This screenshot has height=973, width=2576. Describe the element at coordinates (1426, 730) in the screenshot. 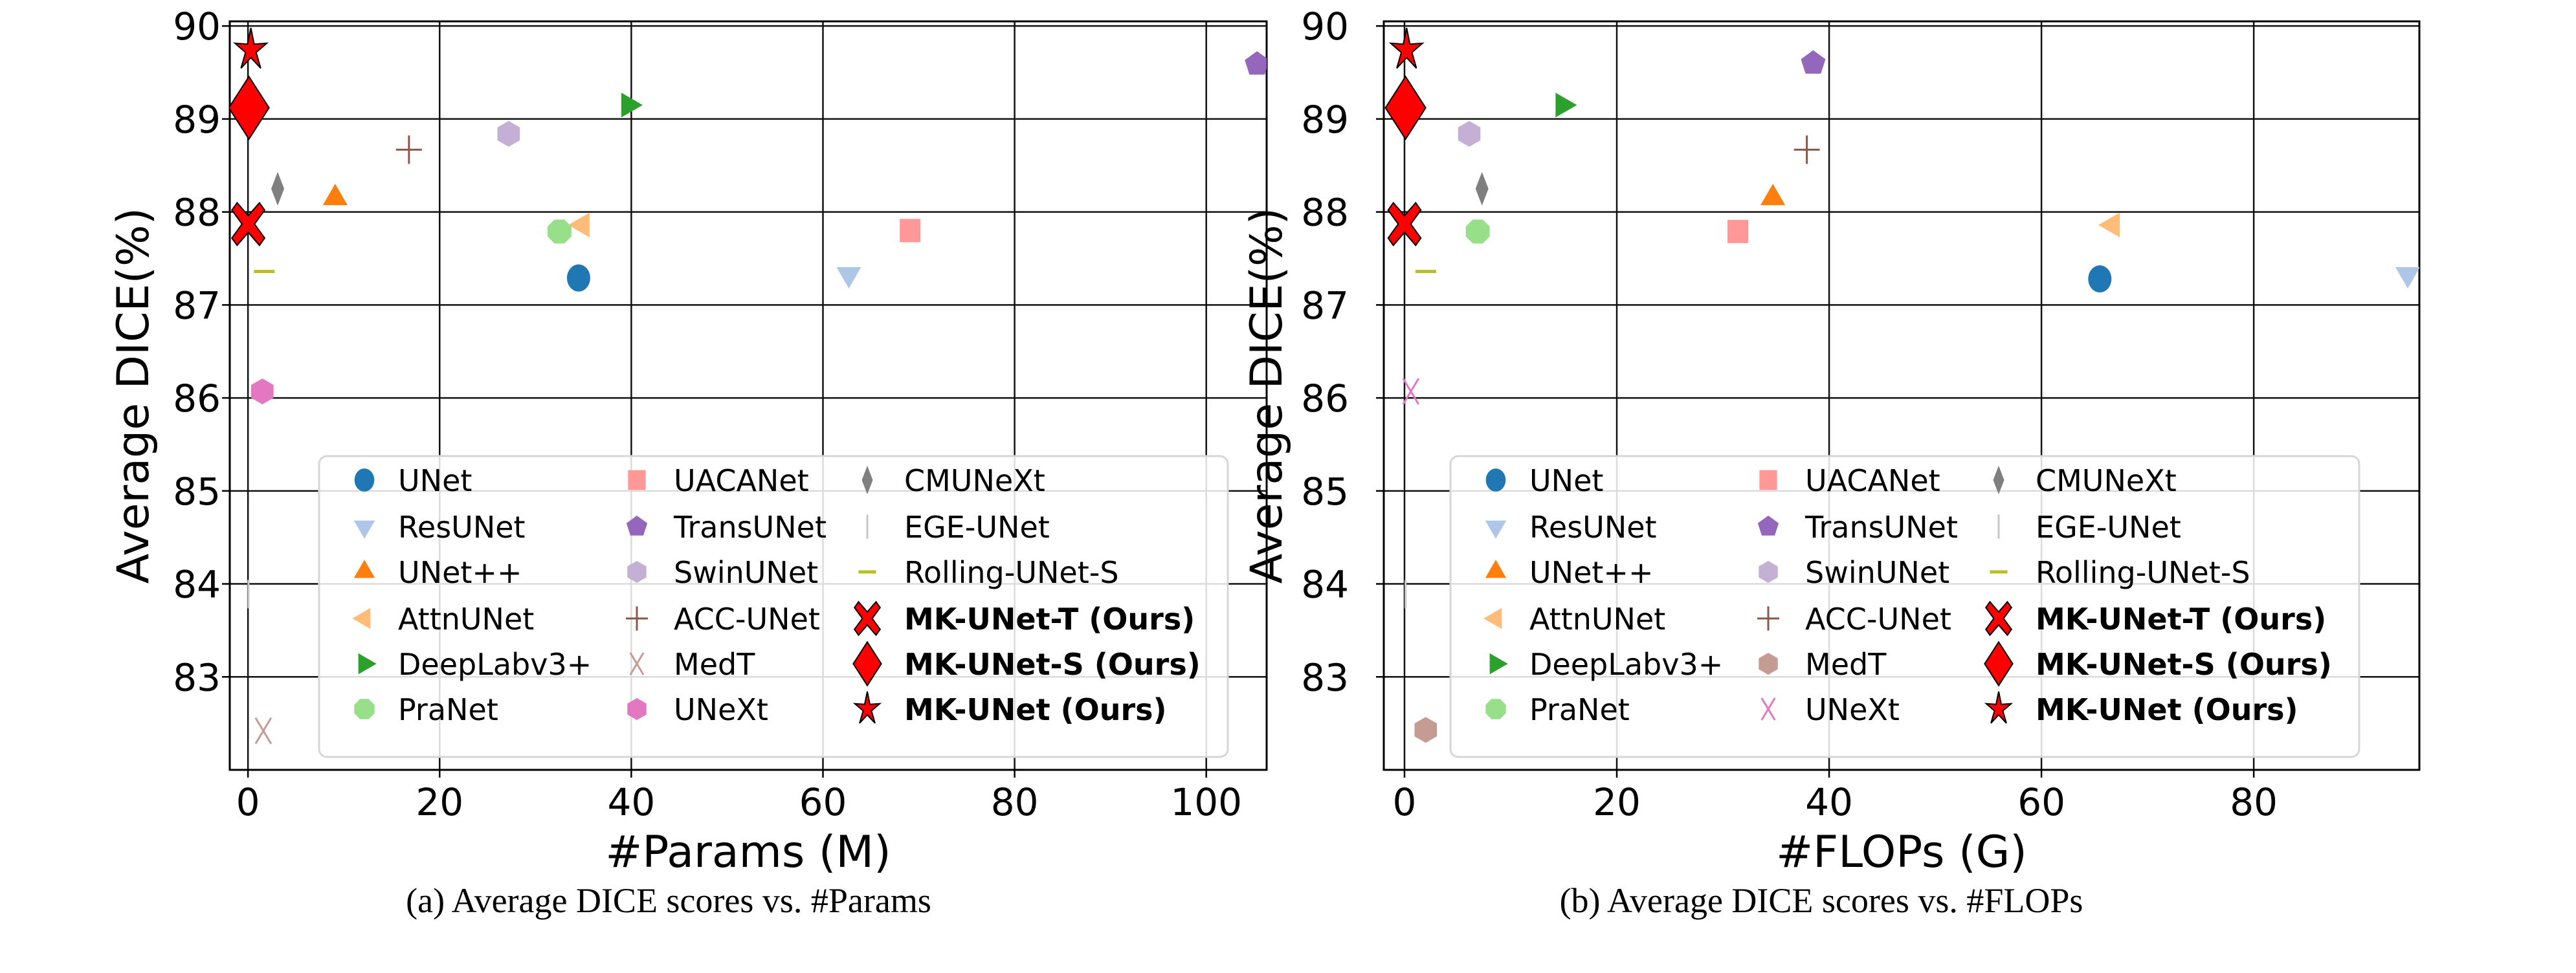

I see `data-point-medt` at that location.